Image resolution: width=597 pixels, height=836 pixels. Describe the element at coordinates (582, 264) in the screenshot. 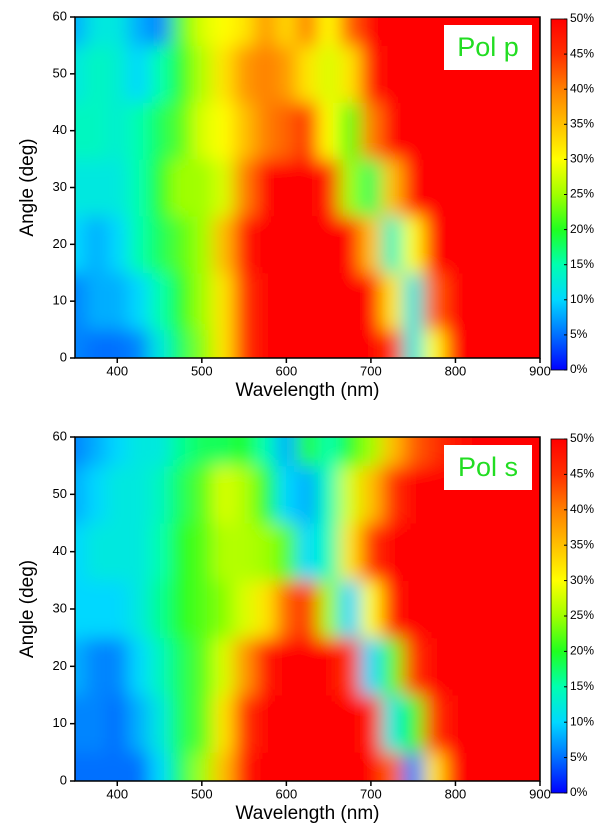

I see `colorbar-tick-label: 15%` at that location.